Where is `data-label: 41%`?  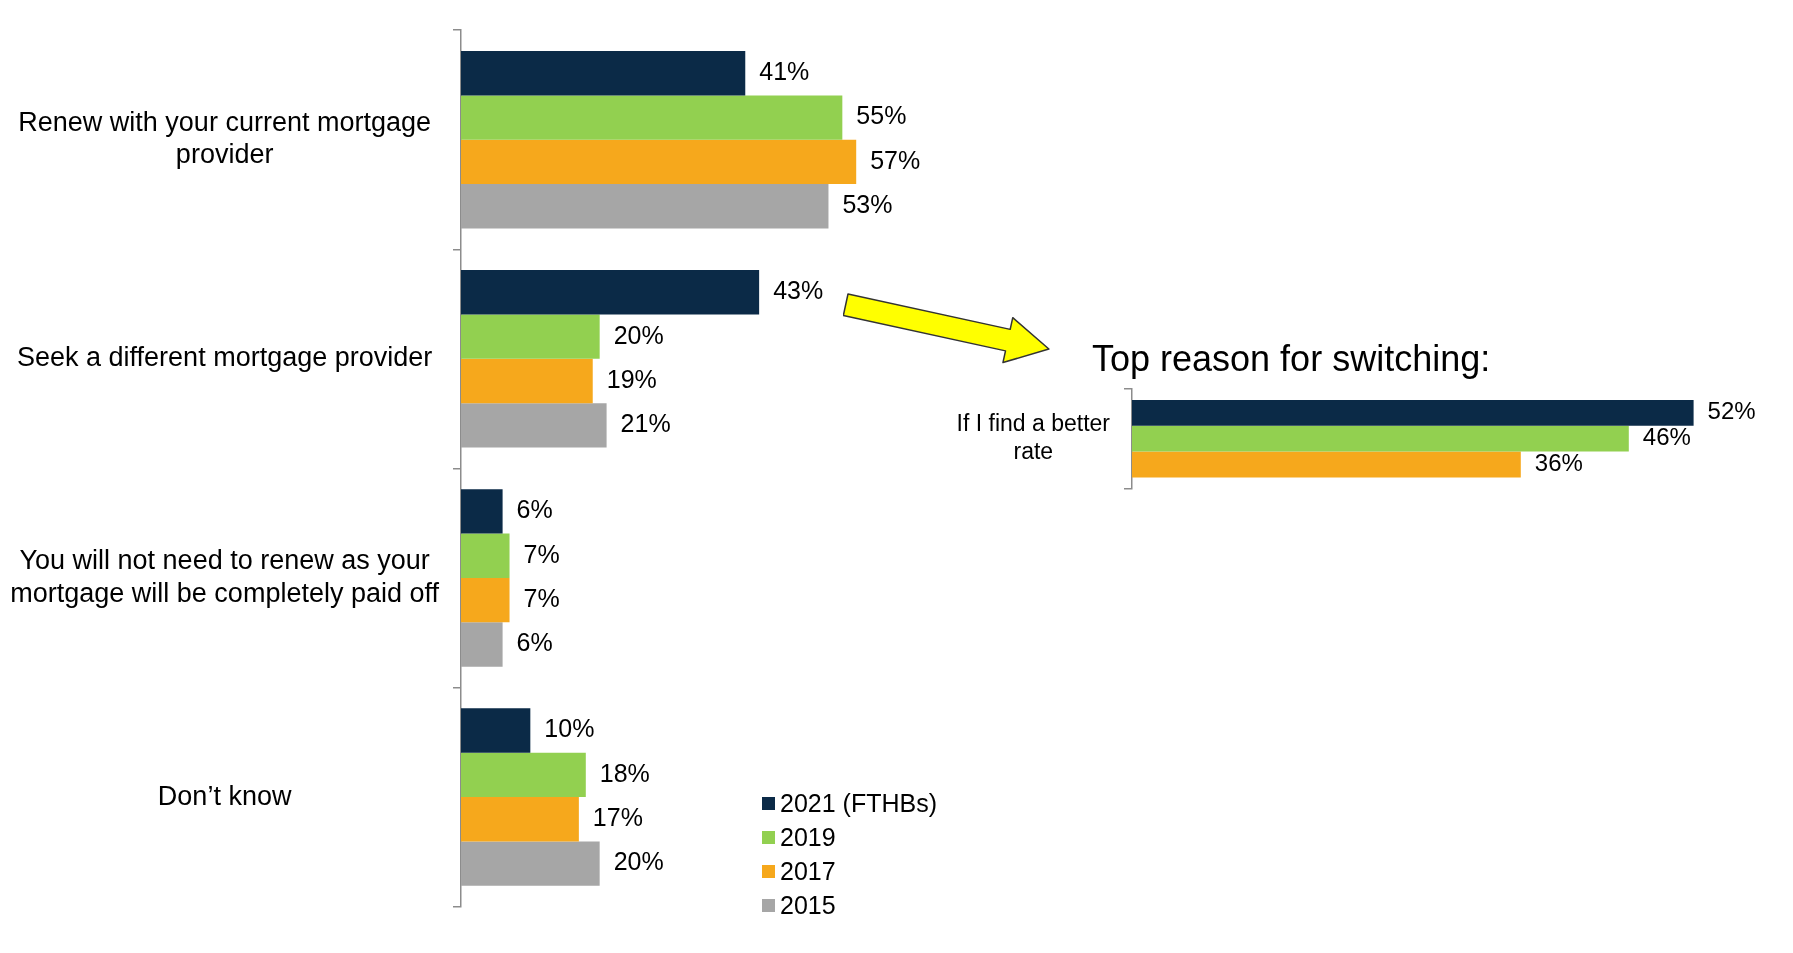 data-label: 41% is located at coordinates (784, 71).